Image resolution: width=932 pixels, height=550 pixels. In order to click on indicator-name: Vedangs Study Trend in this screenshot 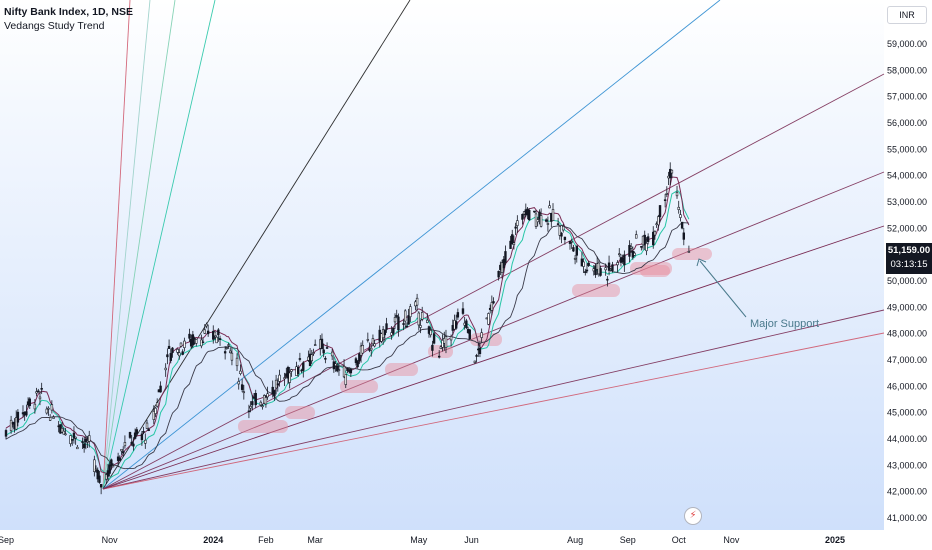, I will do `click(54, 26)`.